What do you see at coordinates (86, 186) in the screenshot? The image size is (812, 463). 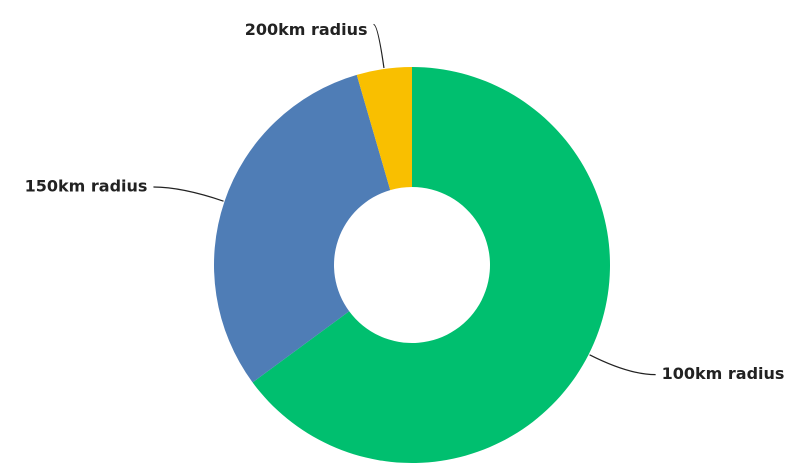 I see `slice-label: 150km radius` at bounding box center [86, 186].